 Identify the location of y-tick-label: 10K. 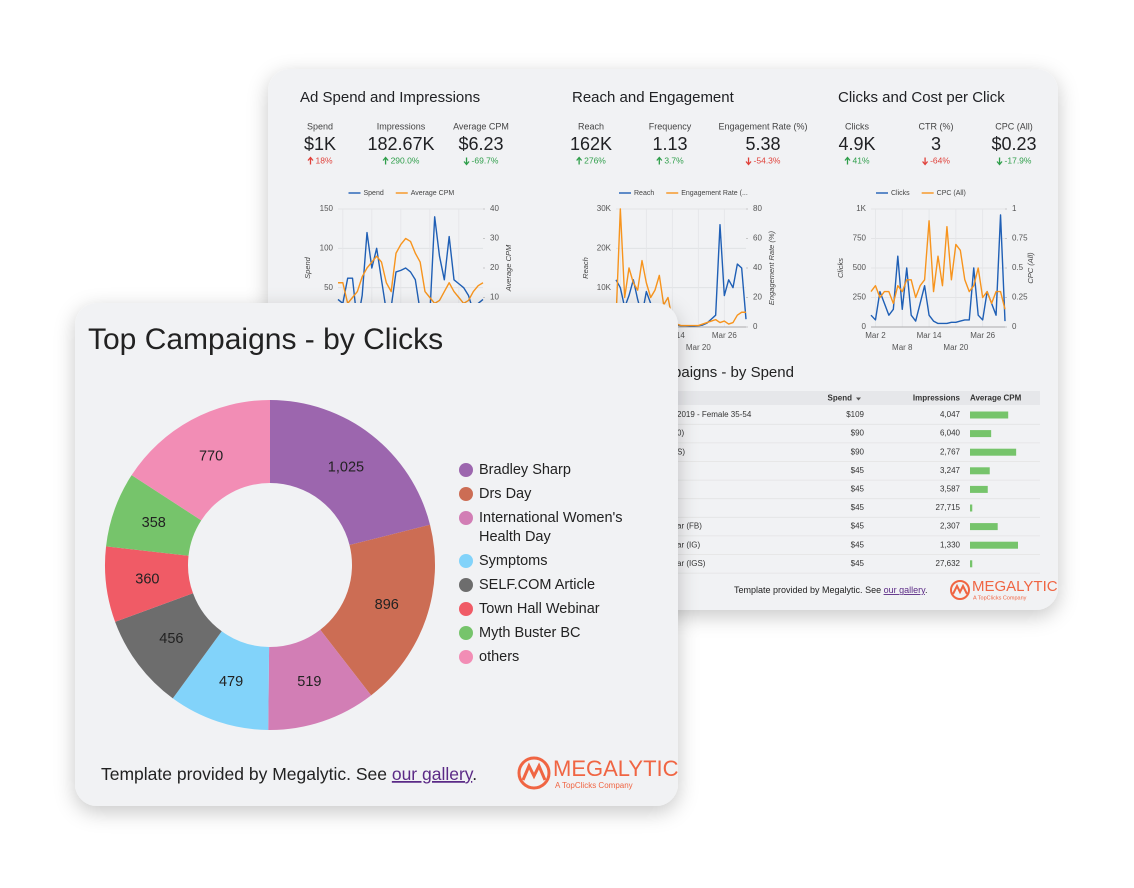
(604, 287).